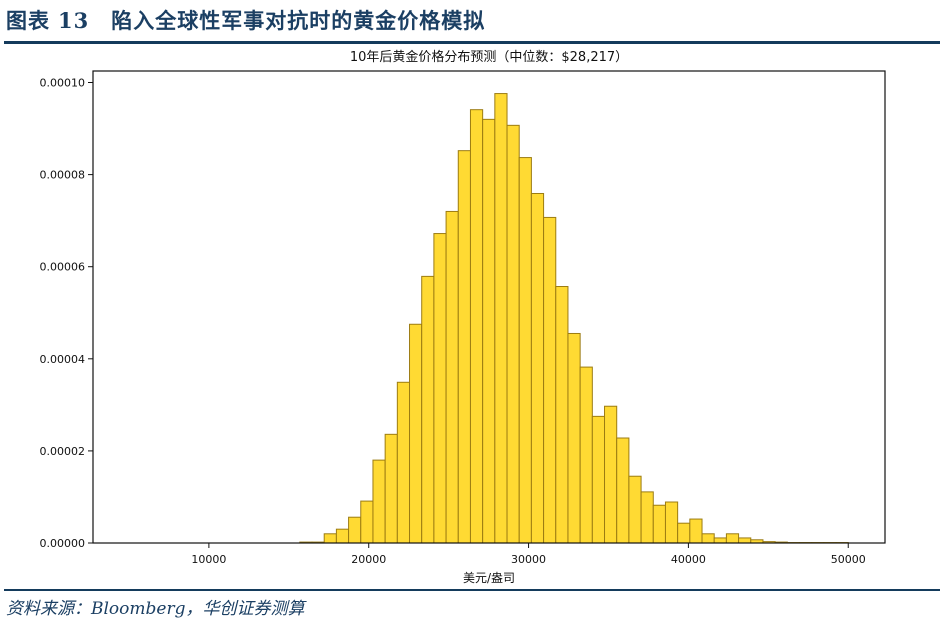 The image size is (944, 626). Describe the element at coordinates (74, 20) in the screenshot. I see `figure-number: 13` at that location.